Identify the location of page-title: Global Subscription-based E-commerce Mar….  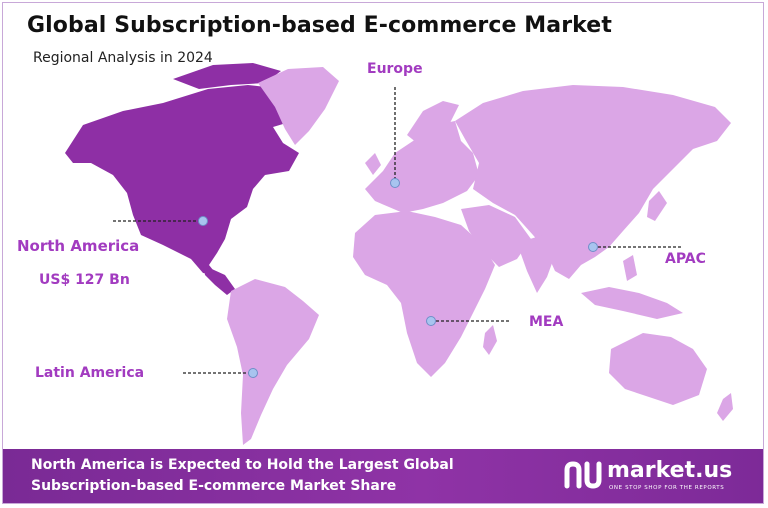
(319, 25).